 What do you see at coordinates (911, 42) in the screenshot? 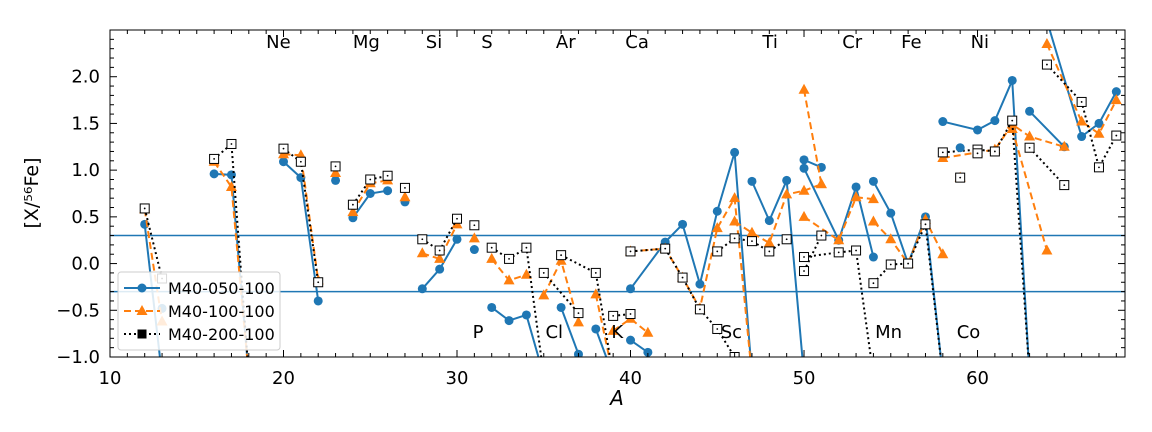
I see `element-label: Fe` at bounding box center [911, 42].